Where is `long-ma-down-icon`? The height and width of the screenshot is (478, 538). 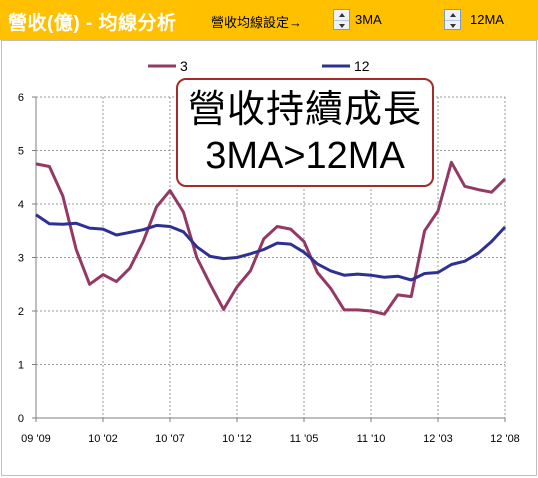 long-ma-down-icon is located at coordinates (452, 25).